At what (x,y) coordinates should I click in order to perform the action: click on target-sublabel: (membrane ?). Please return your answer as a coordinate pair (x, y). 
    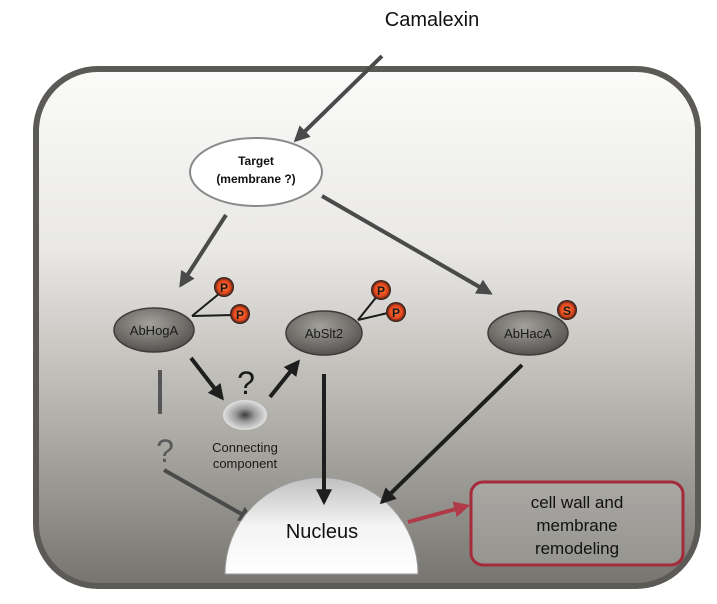
    Looking at the image, I should click on (255, 179).